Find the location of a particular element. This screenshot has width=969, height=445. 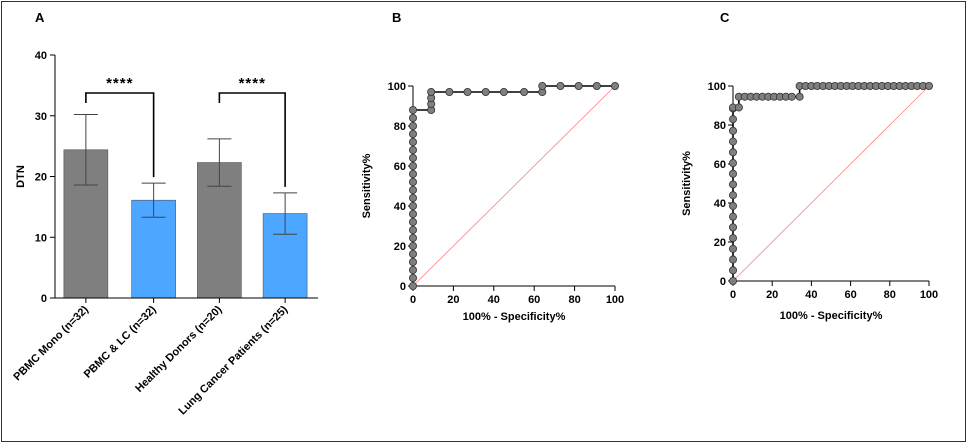

y-tick-label: 30 is located at coordinates (41, 117).